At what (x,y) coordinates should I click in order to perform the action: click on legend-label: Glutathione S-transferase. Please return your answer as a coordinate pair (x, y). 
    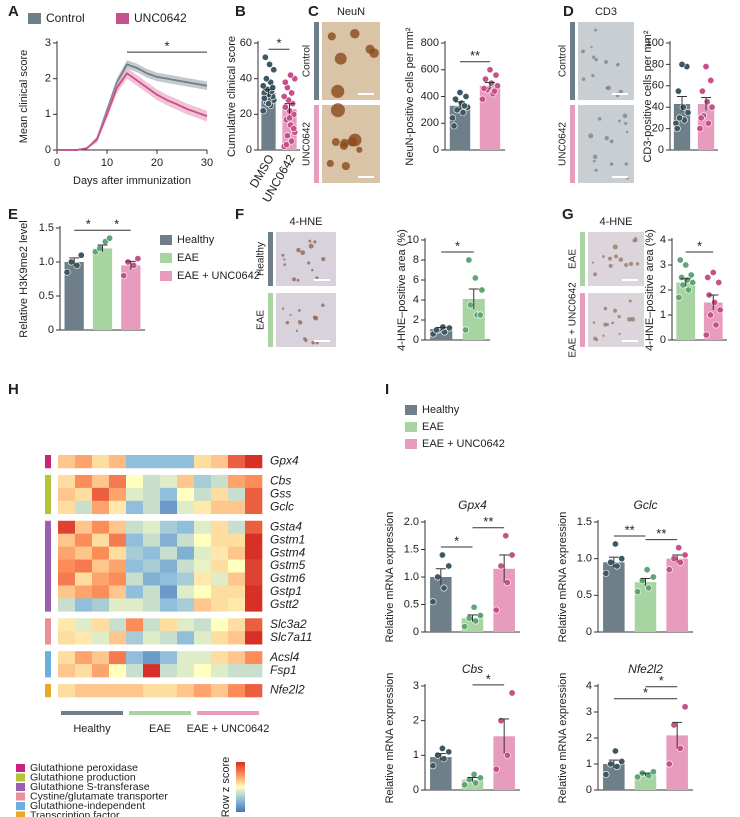
    Looking at the image, I should click on (90, 787).